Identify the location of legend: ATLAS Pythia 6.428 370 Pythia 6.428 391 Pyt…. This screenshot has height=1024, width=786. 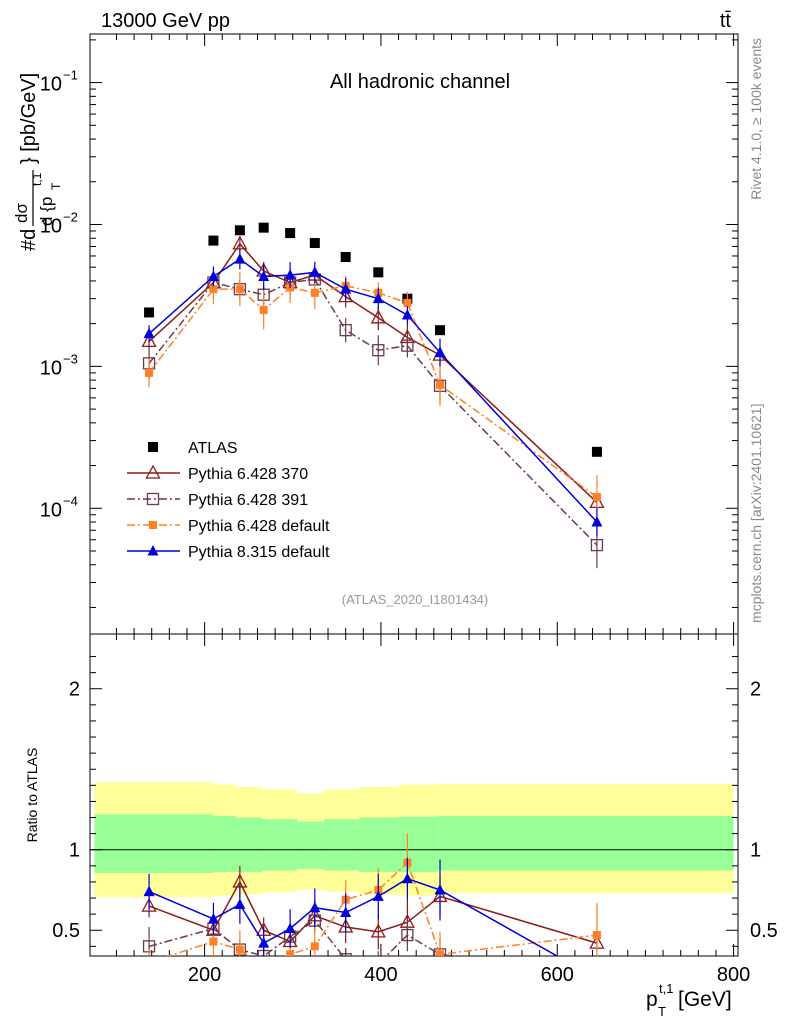
(228, 500).